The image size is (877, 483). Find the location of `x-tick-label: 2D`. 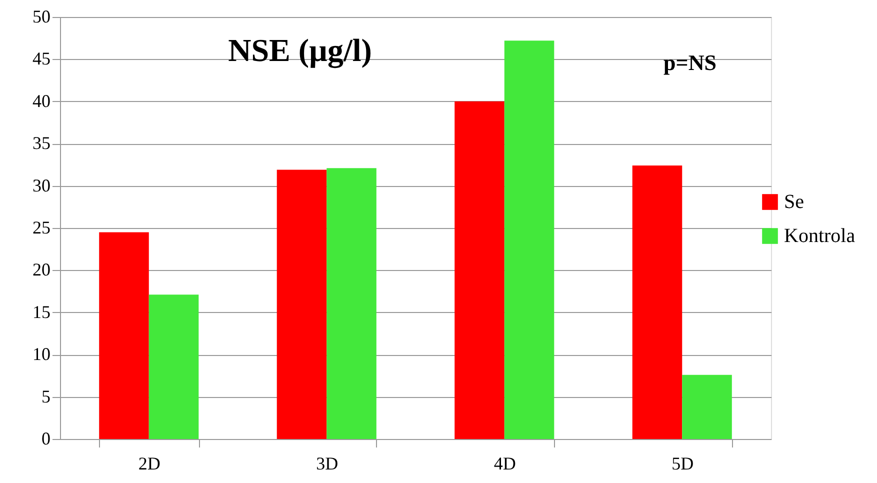

x-tick-label: 2D is located at coordinates (149, 464).